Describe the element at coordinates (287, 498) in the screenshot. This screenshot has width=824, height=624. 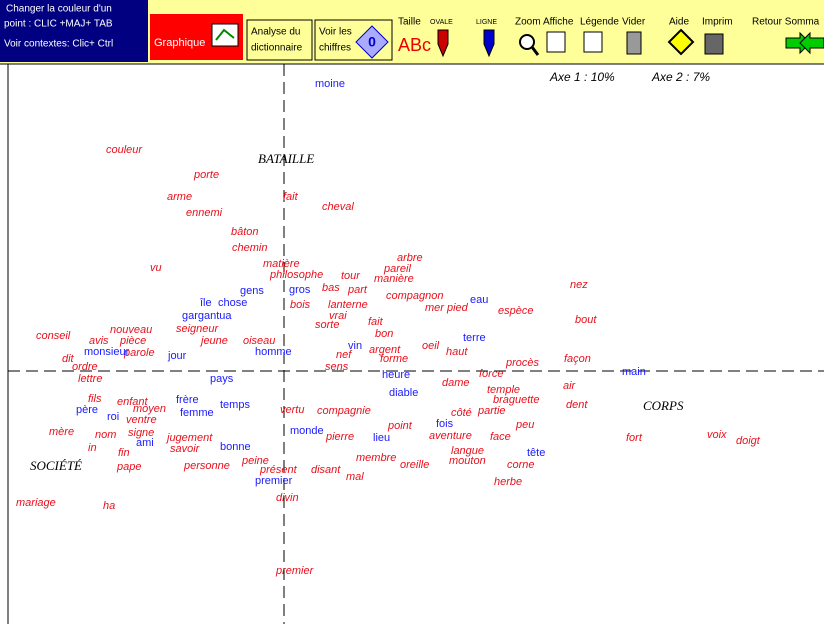
I see `word-point: divin` at that location.